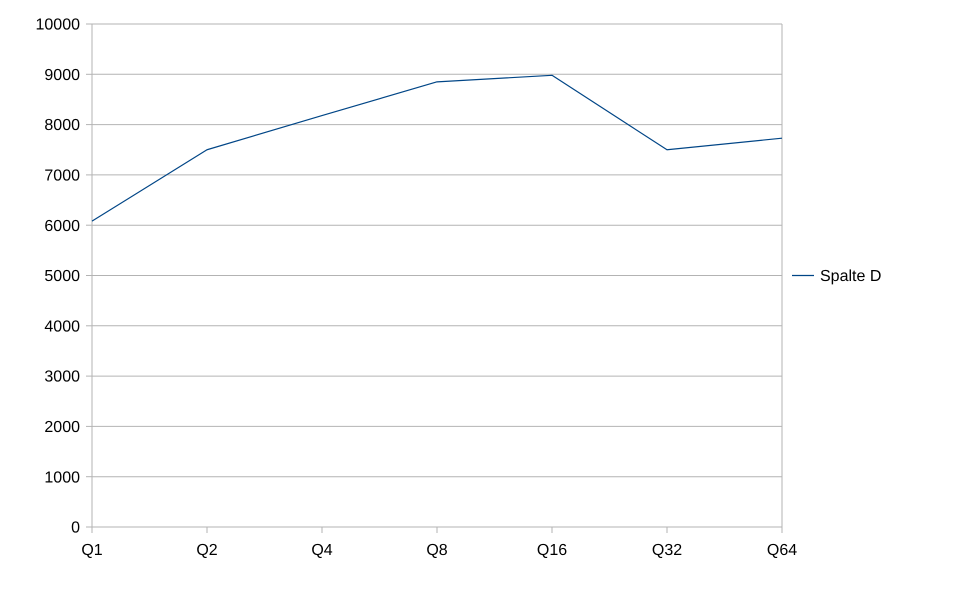 This screenshot has width=960, height=600. Describe the element at coordinates (62, 477) in the screenshot. I see `y-tick-label: 1000` at that location.